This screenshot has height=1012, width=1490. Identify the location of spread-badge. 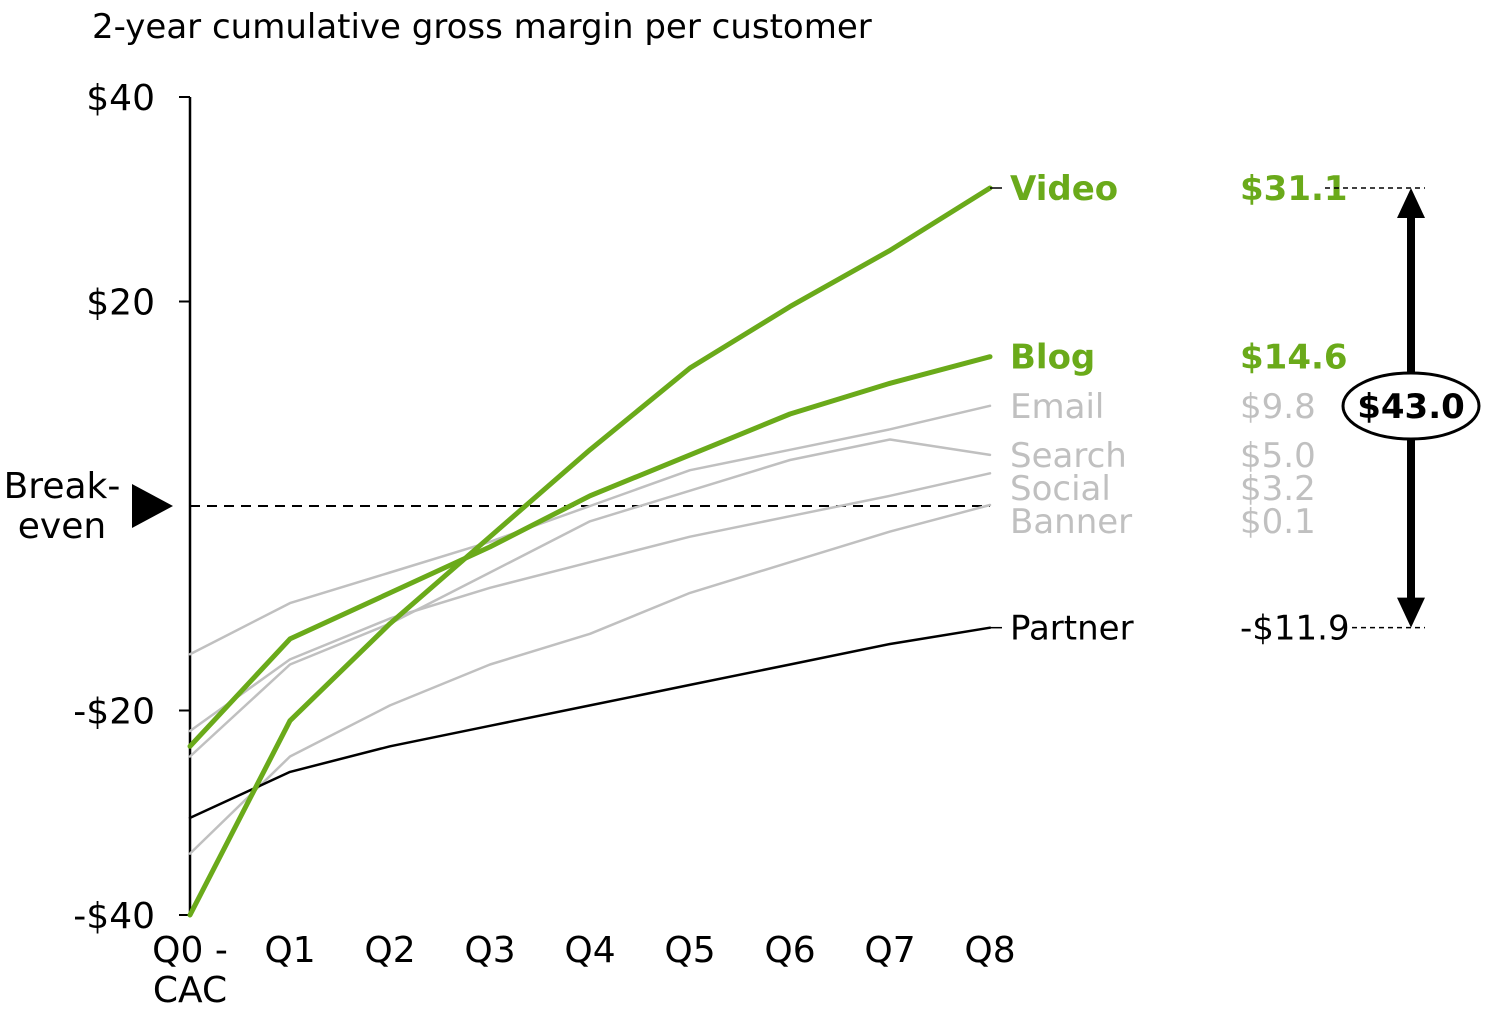
(1411, 406).